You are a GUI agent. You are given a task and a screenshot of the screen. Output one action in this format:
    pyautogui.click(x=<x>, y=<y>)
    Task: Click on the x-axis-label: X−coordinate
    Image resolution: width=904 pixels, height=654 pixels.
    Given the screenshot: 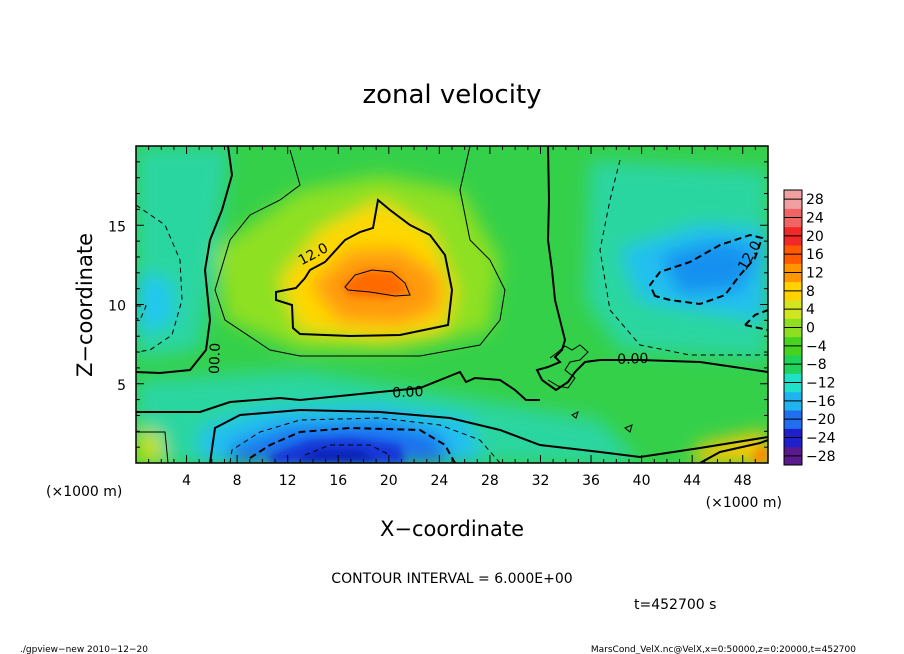 What is the action you would take?
    pyautogui.click(x=452, y=529)
    